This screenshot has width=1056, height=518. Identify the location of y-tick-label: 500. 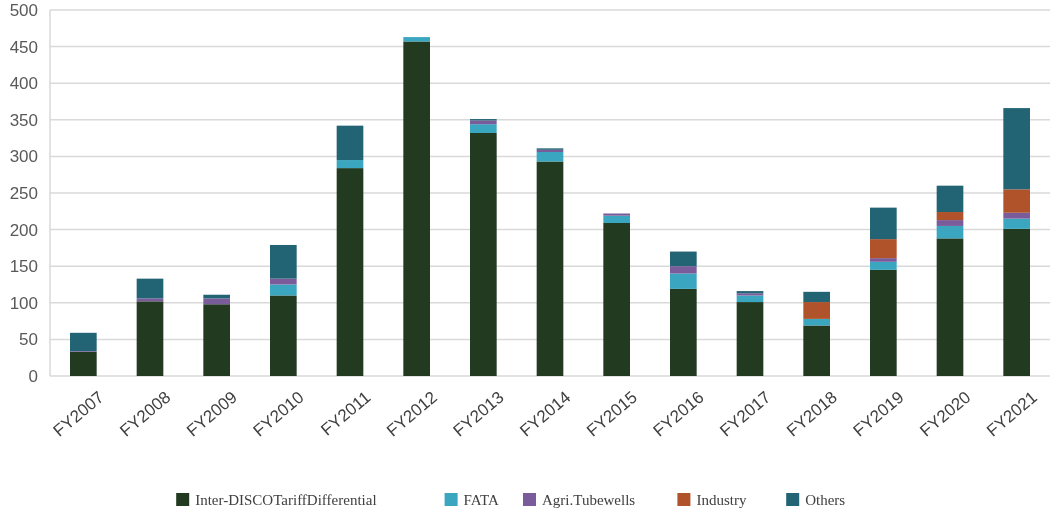
(23, 10).